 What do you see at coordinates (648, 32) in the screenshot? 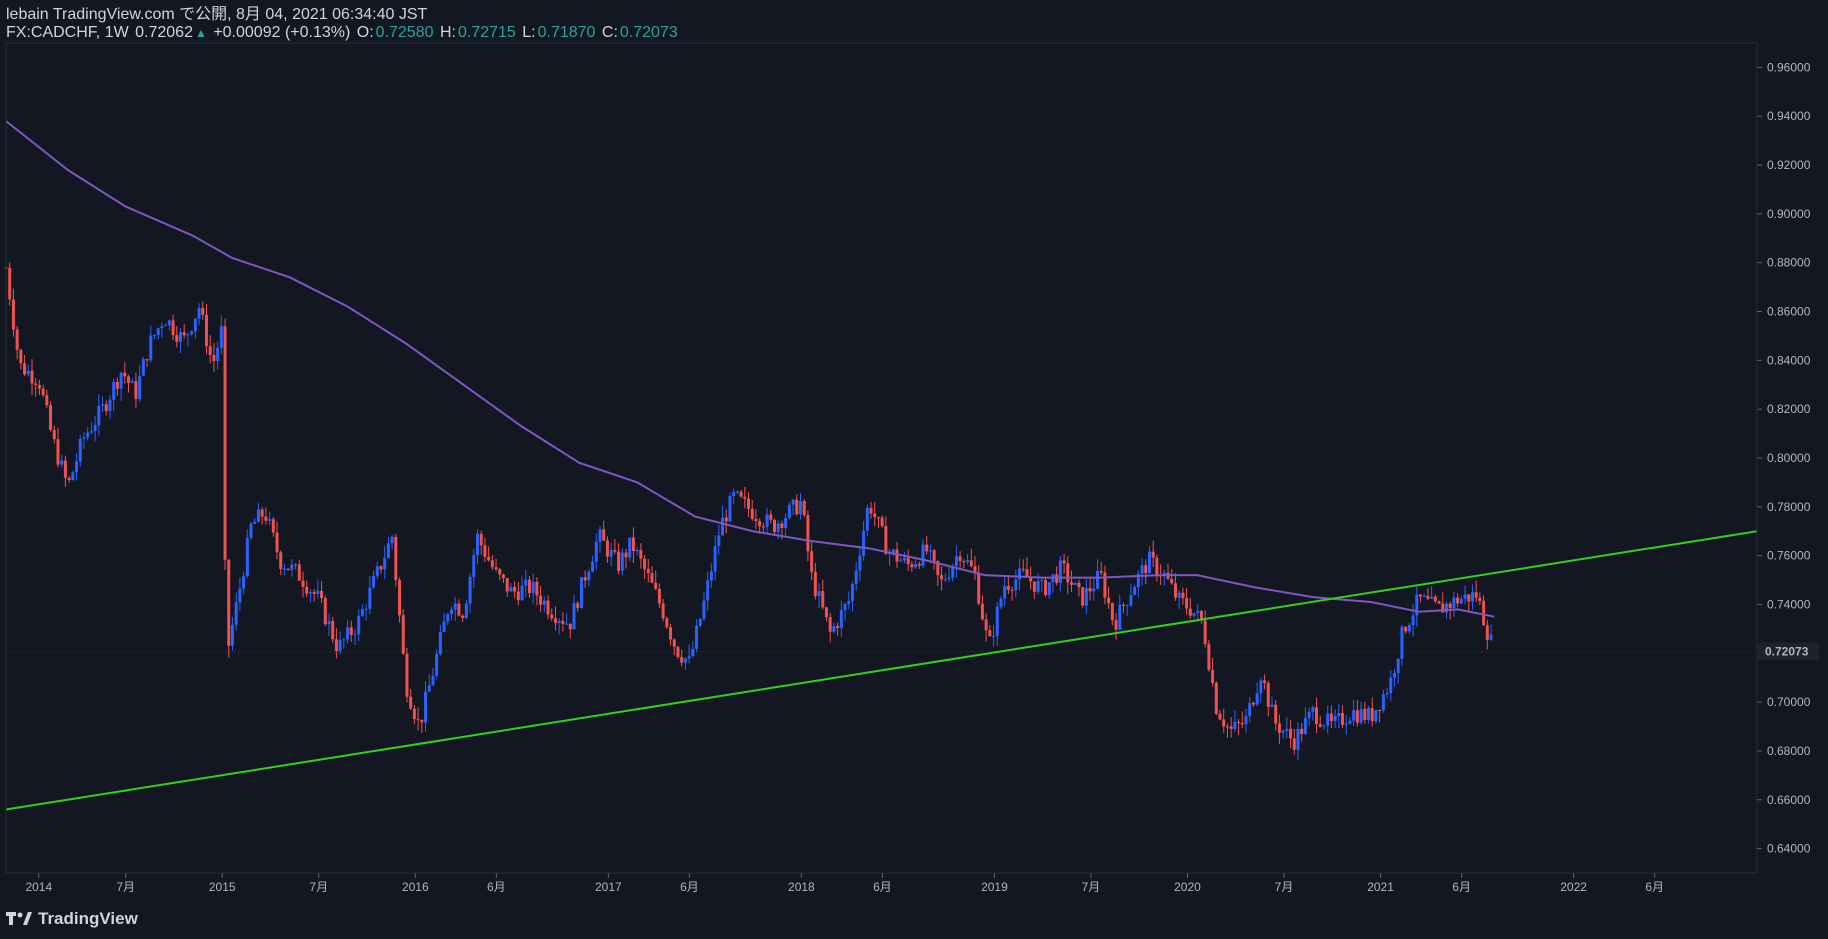
I see `close-value: 0.72073` at bounding box center [648, 32].